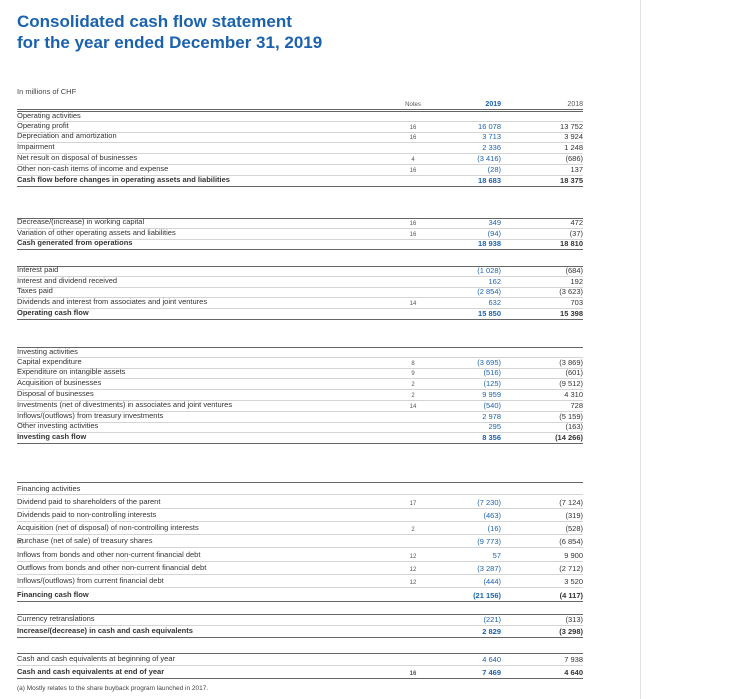 This screenshot has width=738, height=699. Describe the element at coordinates (491, 672) in the screenshot. I see `value-2019: 7 469` at that location.